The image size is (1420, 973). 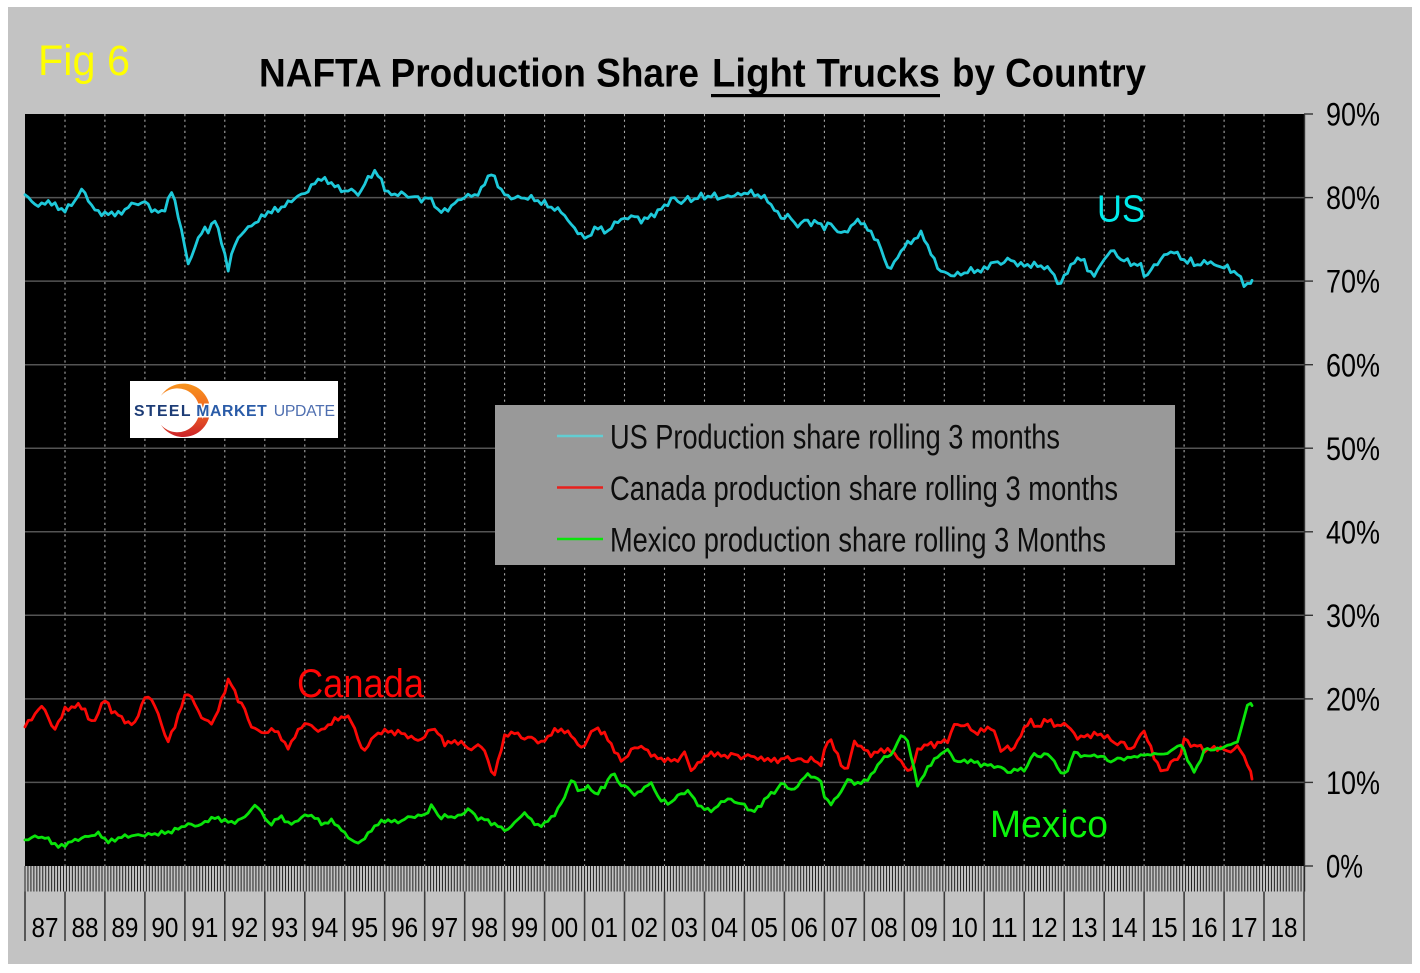 What do you see at coordinates (85, 927) in the screenshot?
I see `svg-text: 88` at bounding box center [85, 927].